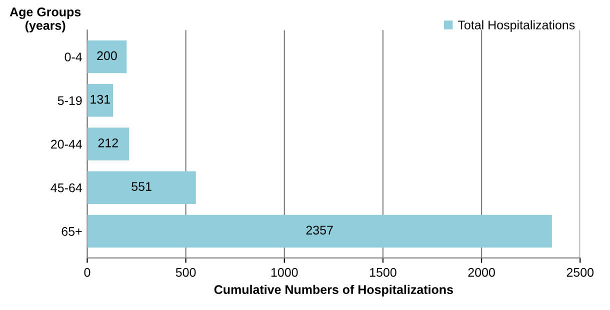  I want to click on x-axis-title: Cumulative Numbers of Hospitalizations, so click(333, 290).